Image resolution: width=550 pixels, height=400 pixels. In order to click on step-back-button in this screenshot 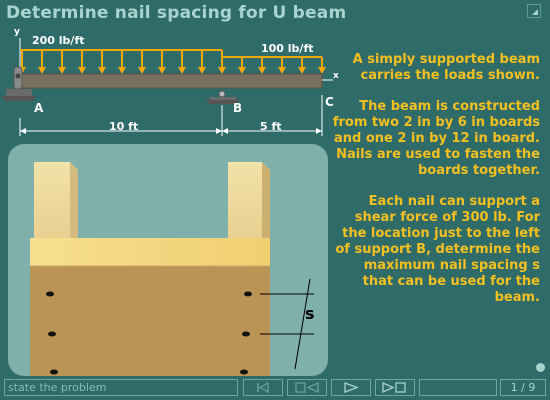, I will do `click(307, 387)`.